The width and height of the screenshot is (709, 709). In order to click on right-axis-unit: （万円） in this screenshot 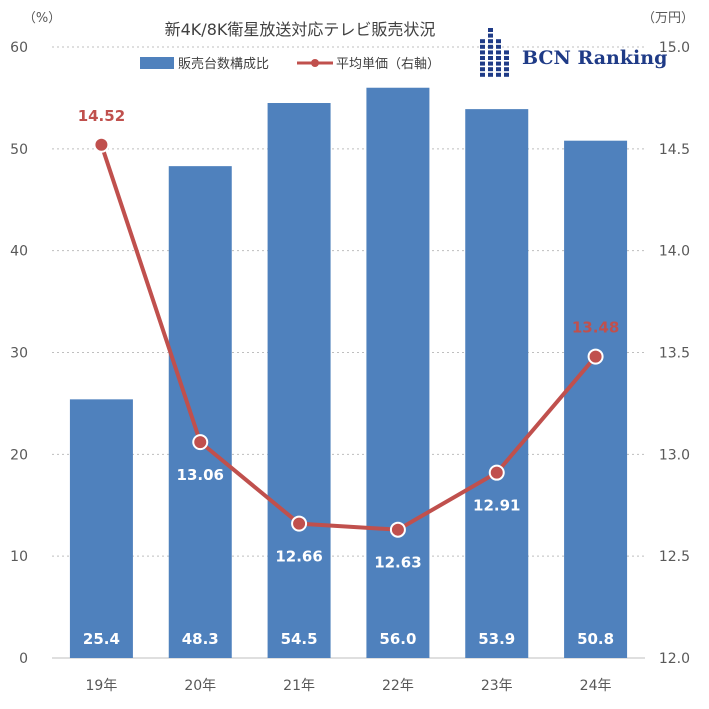, I will do `click(668, 18)`.